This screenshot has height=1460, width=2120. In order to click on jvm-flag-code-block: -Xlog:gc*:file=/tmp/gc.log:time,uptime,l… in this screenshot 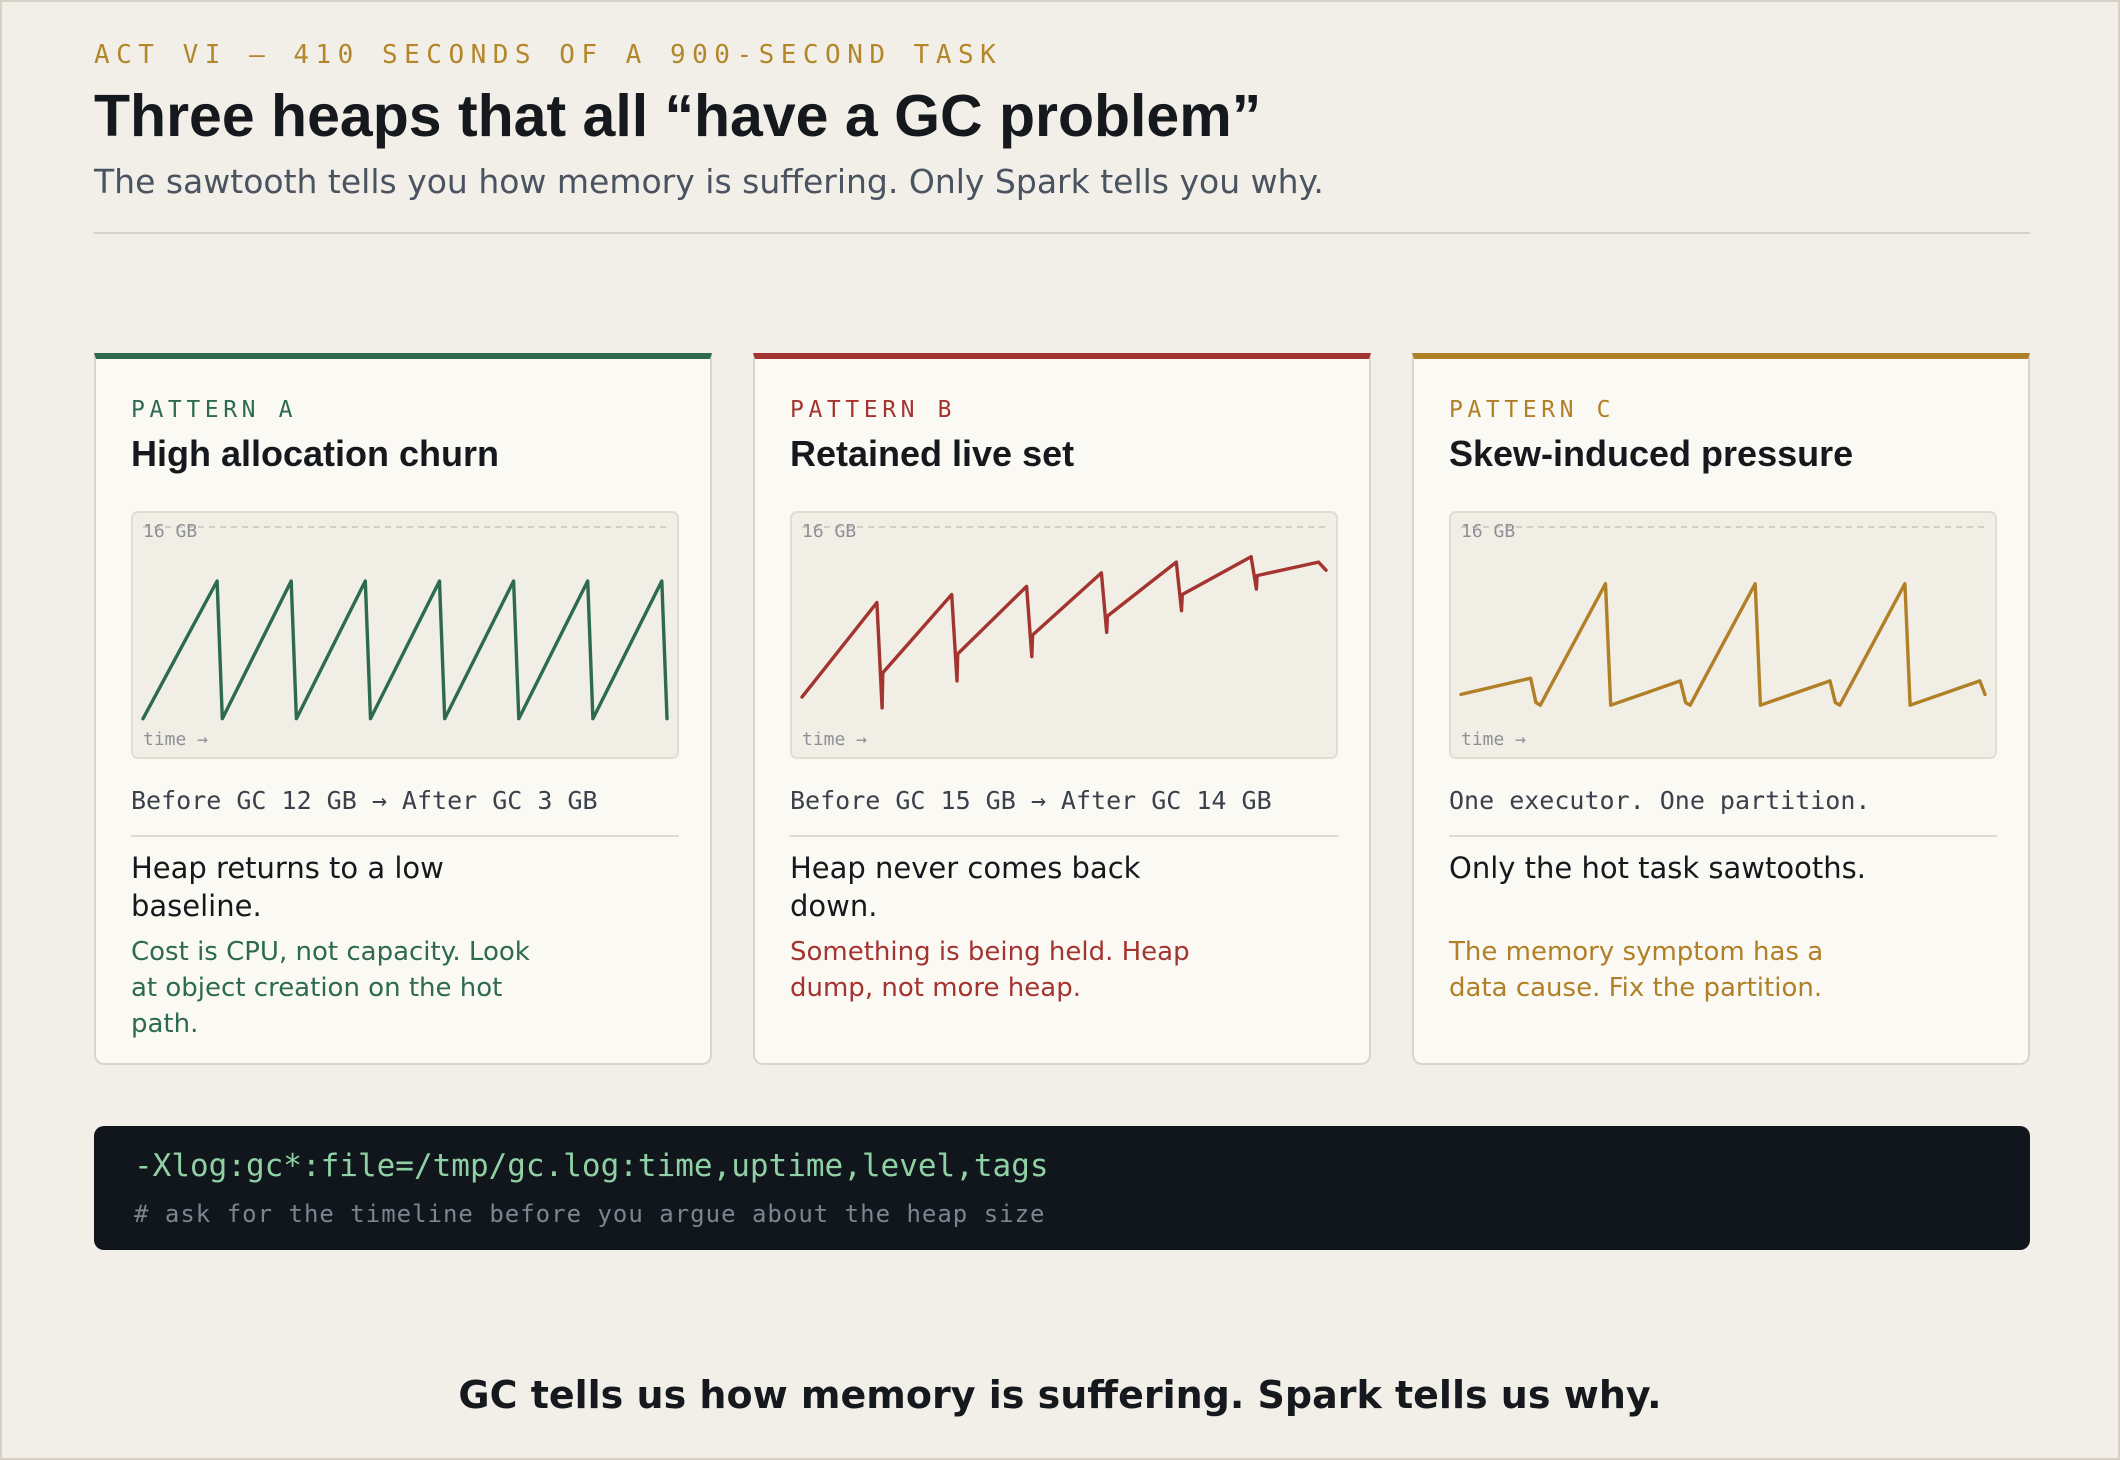, I will do `click(1062, 1188)`.